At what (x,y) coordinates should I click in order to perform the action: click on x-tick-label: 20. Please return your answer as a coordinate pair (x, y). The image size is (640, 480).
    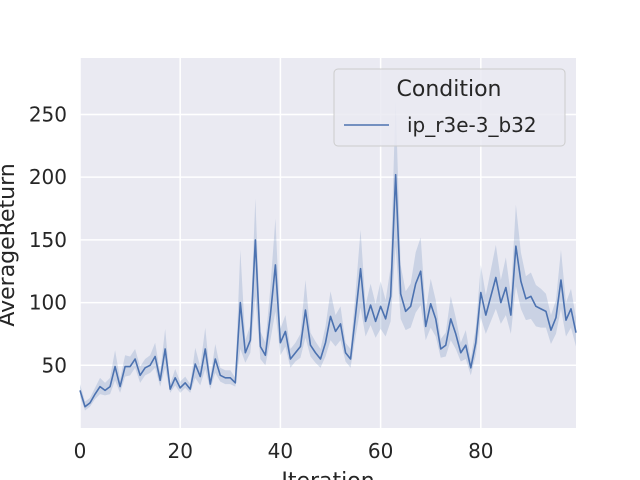
    Looking at the image, I should click on (179, 451).